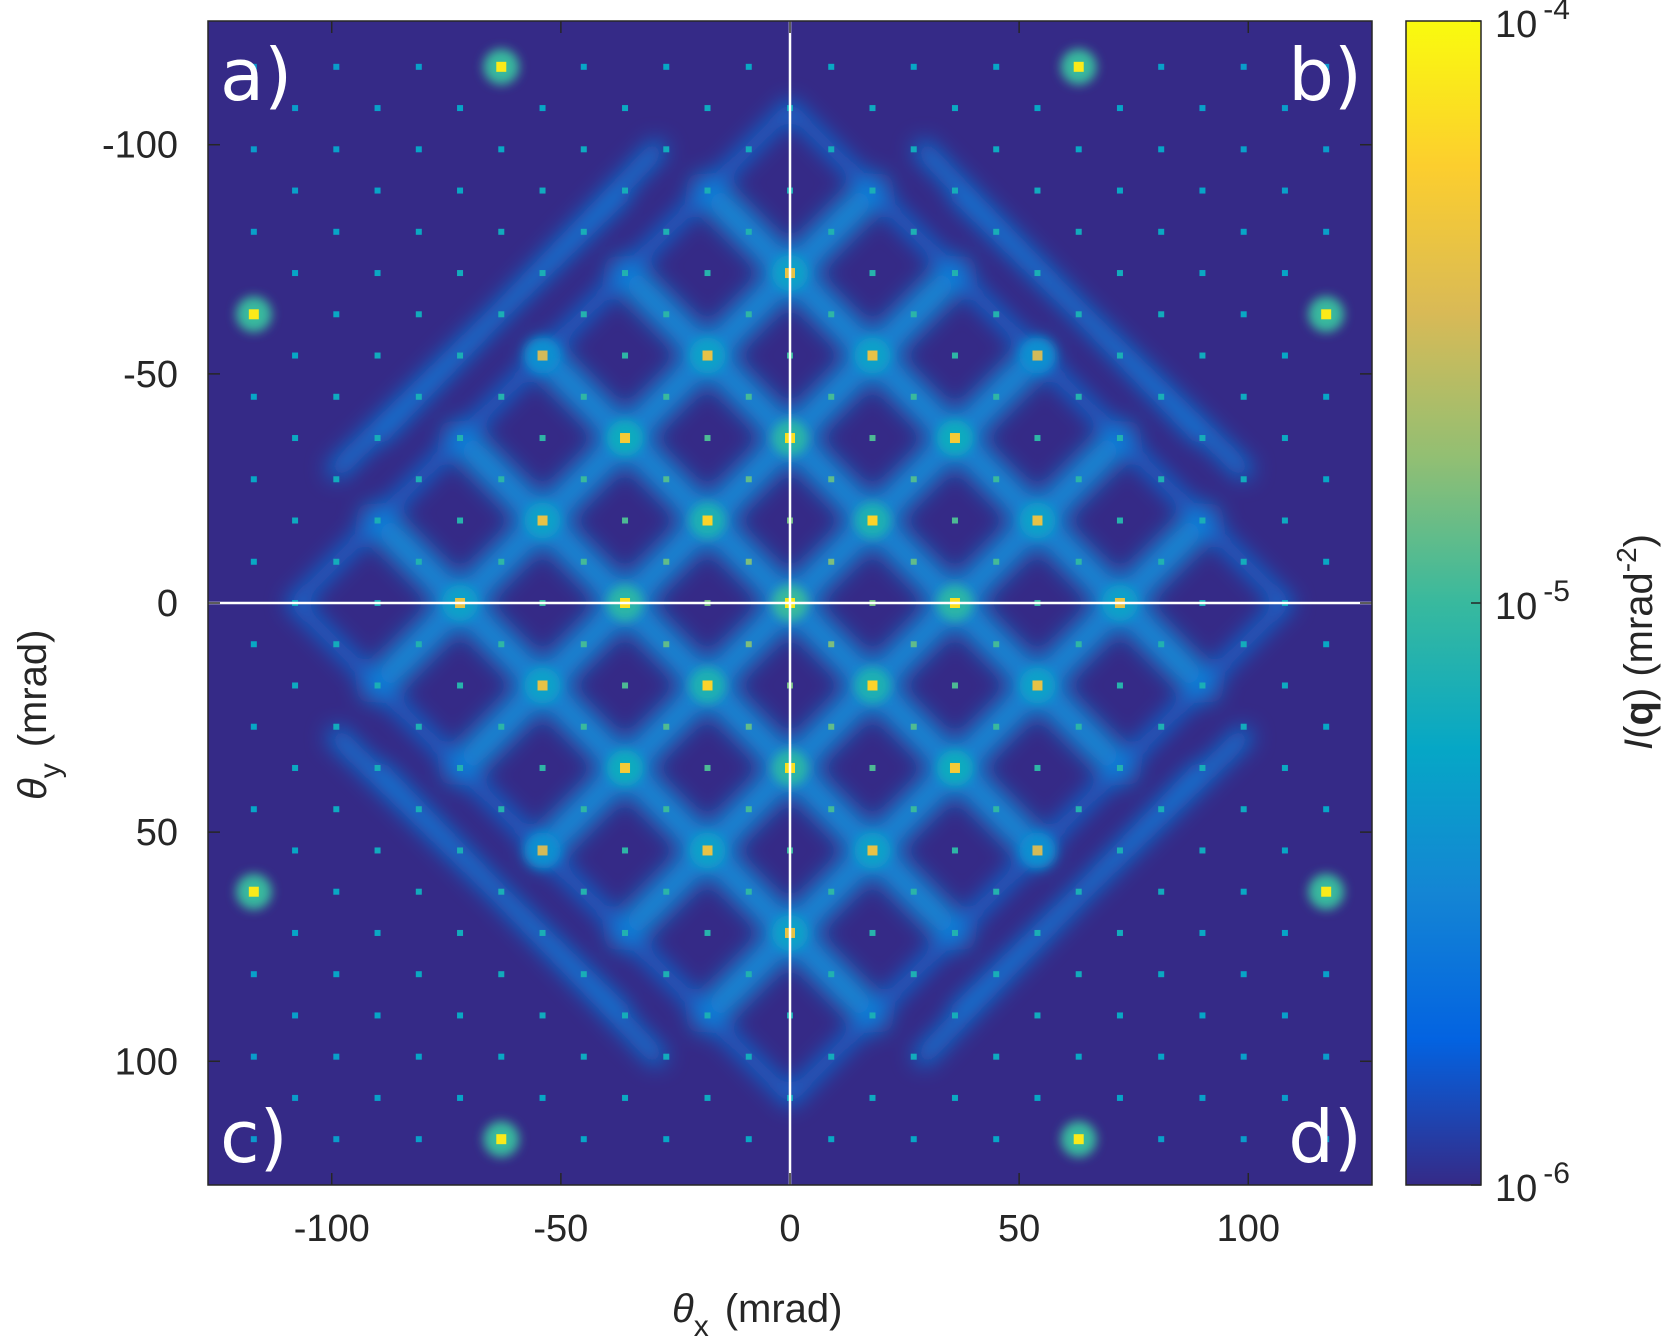 The image size is (1661, 1343). Describe the element at coordinates (683, 1309) in the screenshot. I see `x-axis-symbol: θ` at that location.